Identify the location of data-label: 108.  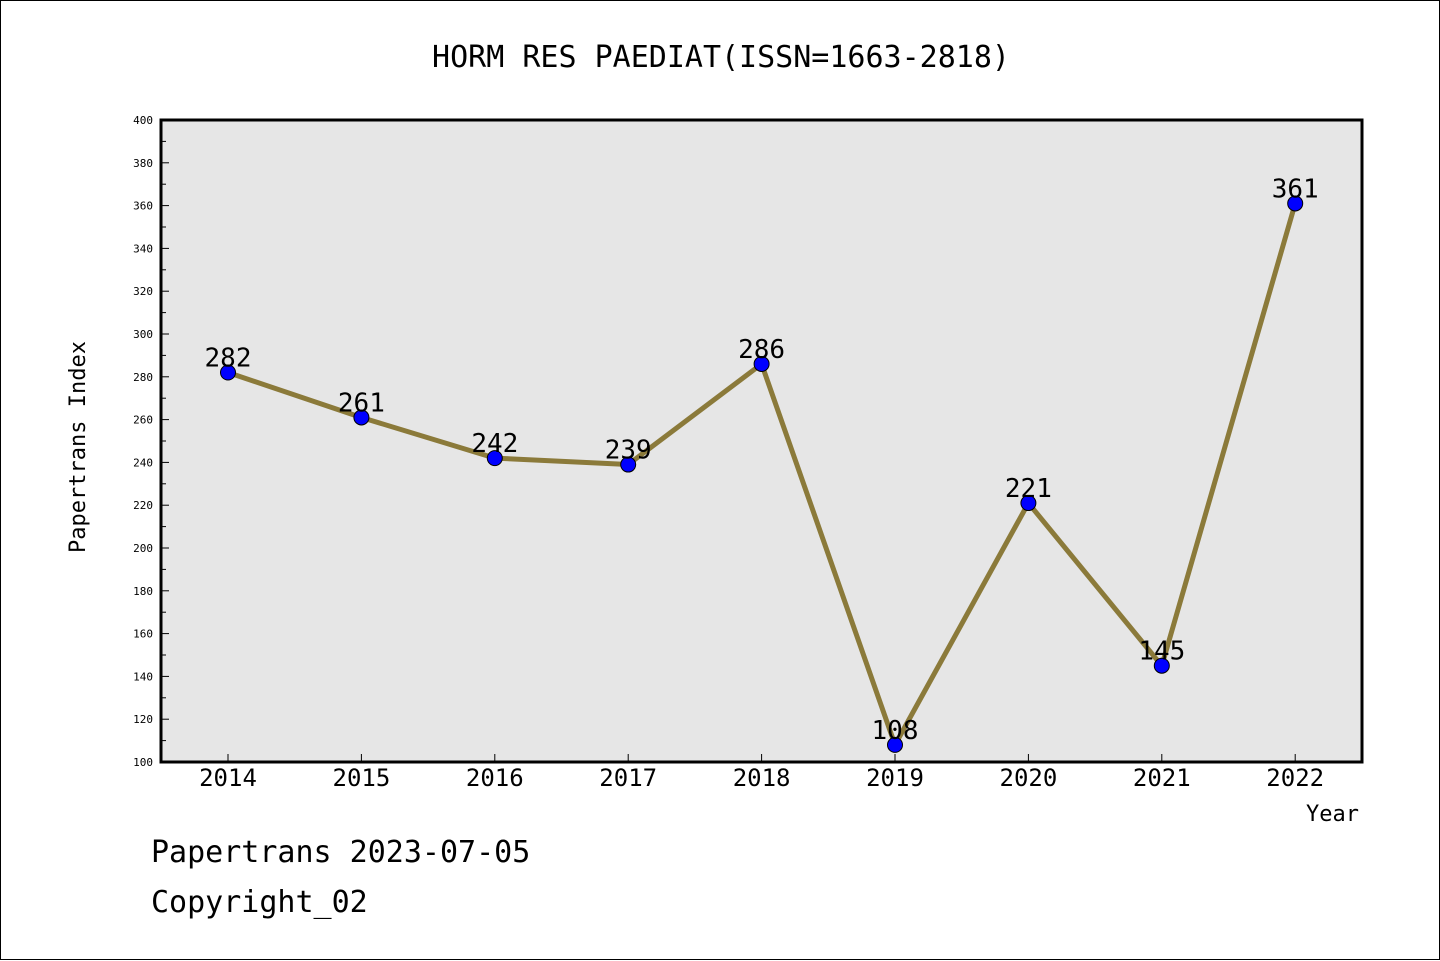
(895, 731).